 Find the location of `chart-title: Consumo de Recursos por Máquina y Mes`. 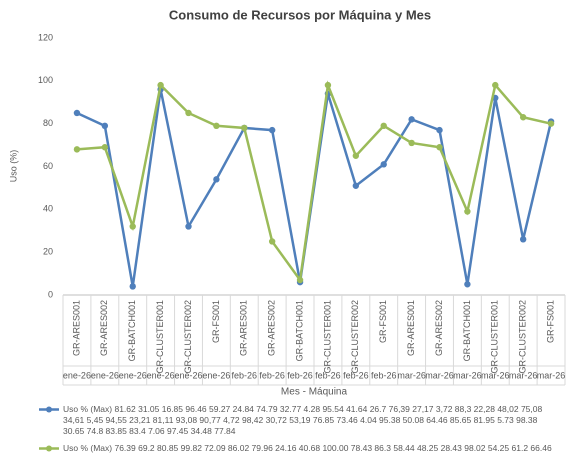

chart-title: Consumo de Recursos por Máquina y Mes is located at coordinates (300, 14).